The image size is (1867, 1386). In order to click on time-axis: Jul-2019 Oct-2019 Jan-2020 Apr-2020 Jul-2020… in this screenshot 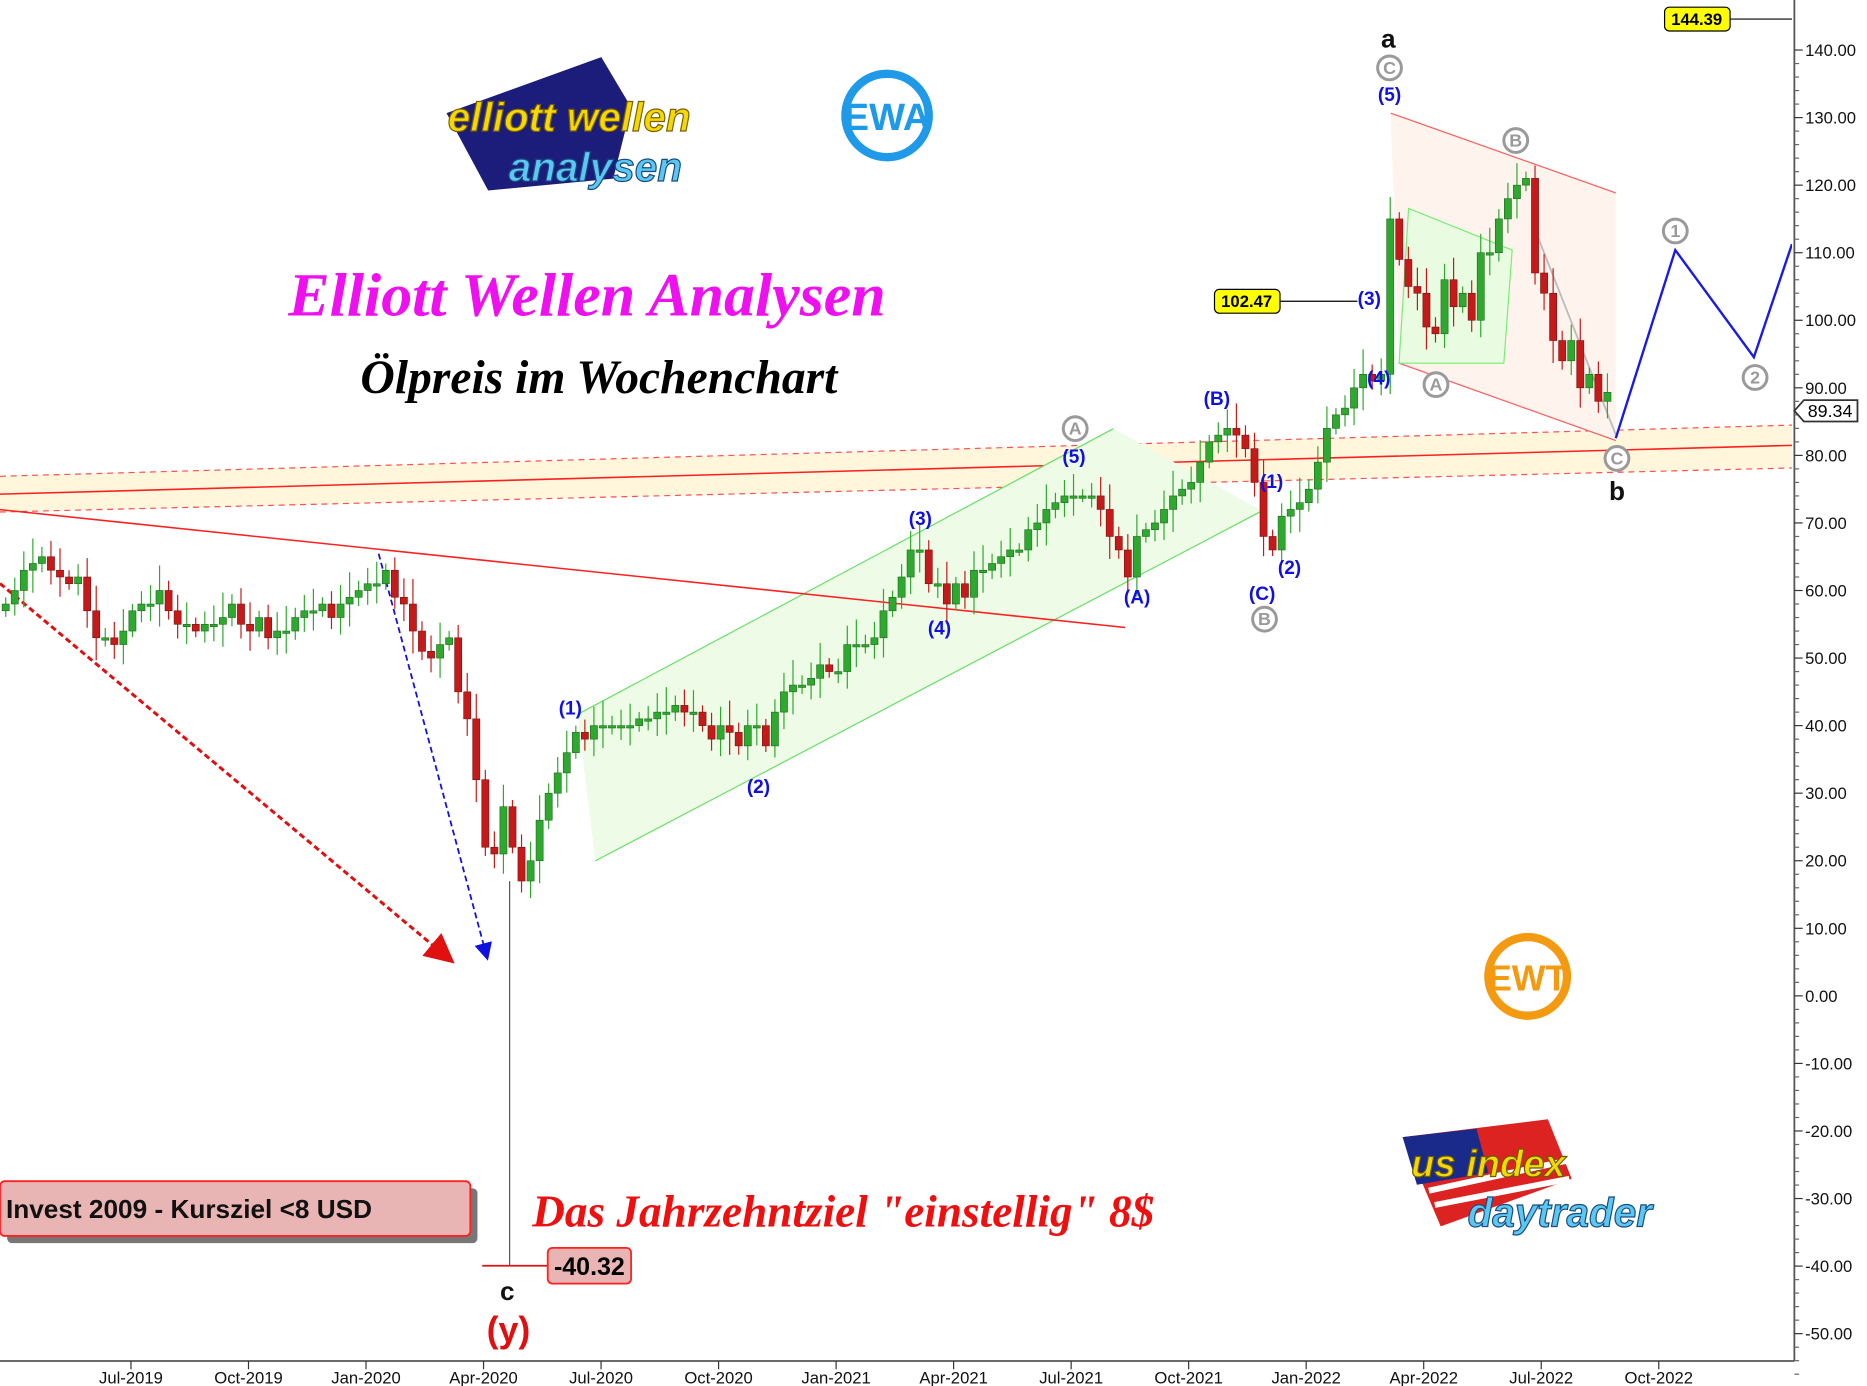, I will do `click(896, 1373)`.